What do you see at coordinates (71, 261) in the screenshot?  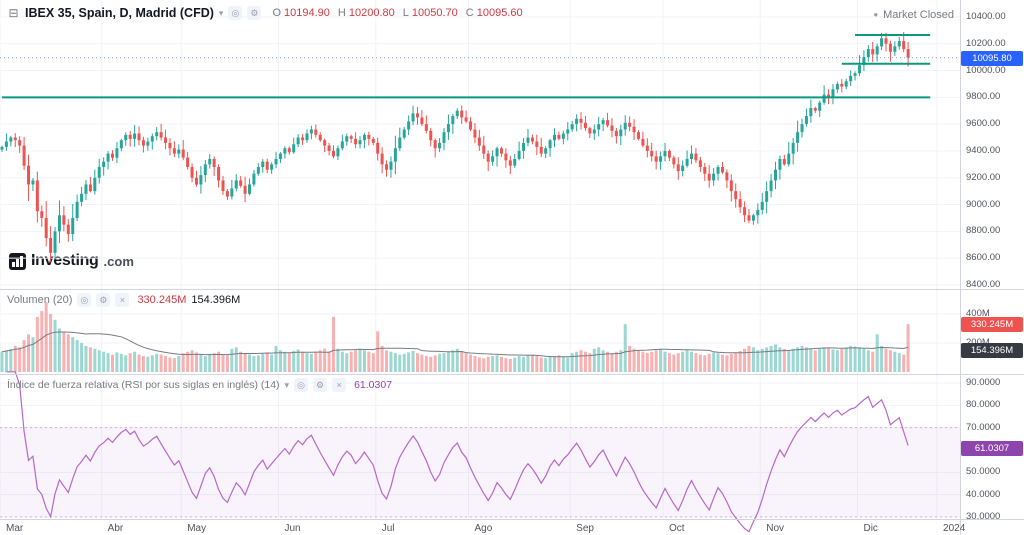 I see `investing-watermark: Investing .com` at bounding box center [71, 261].